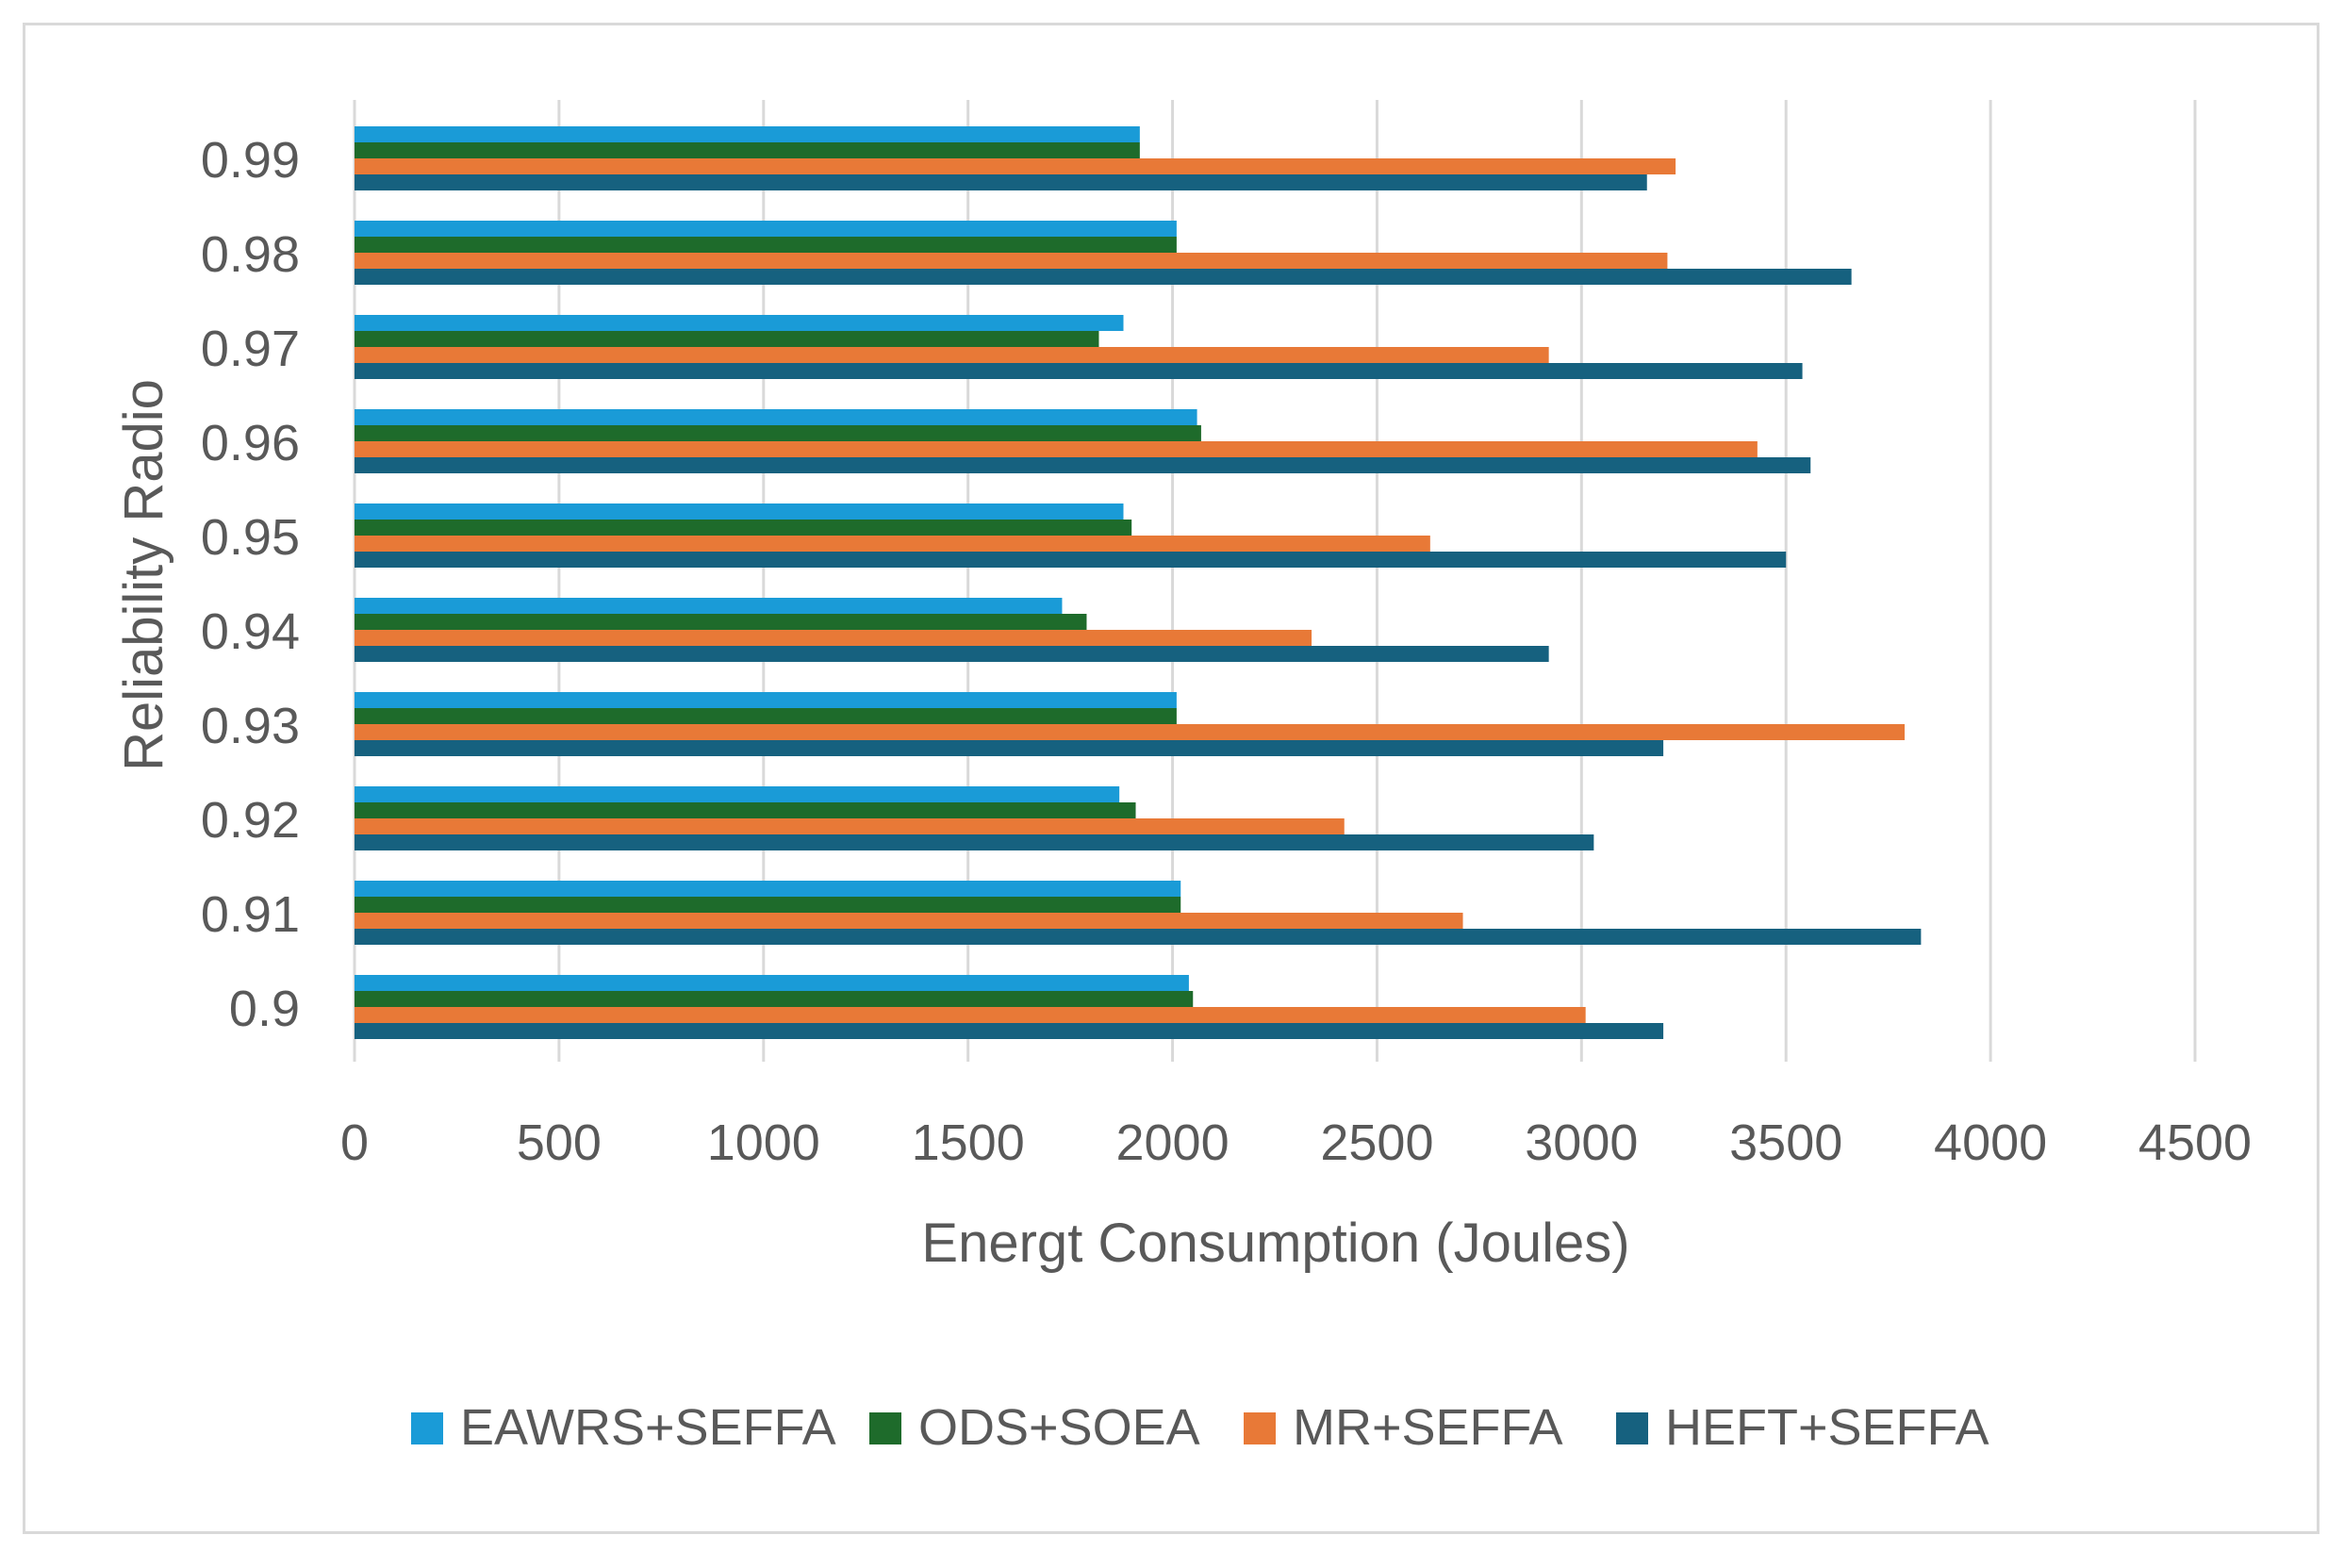  Describe the element at coordinates (250, 349) in the screenshot. I see `y-tick-label: 0.97` at that location.